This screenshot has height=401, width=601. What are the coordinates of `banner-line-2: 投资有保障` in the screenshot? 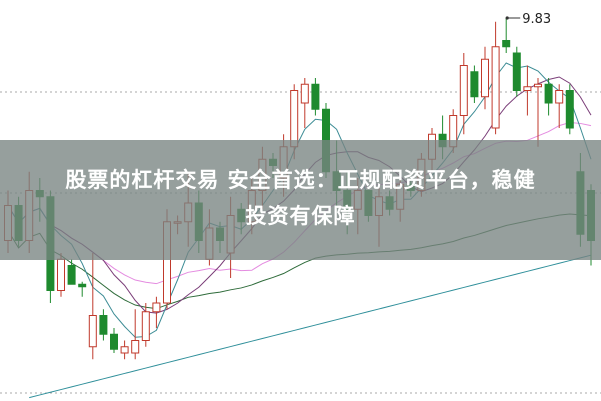 It's located at (300, 216).